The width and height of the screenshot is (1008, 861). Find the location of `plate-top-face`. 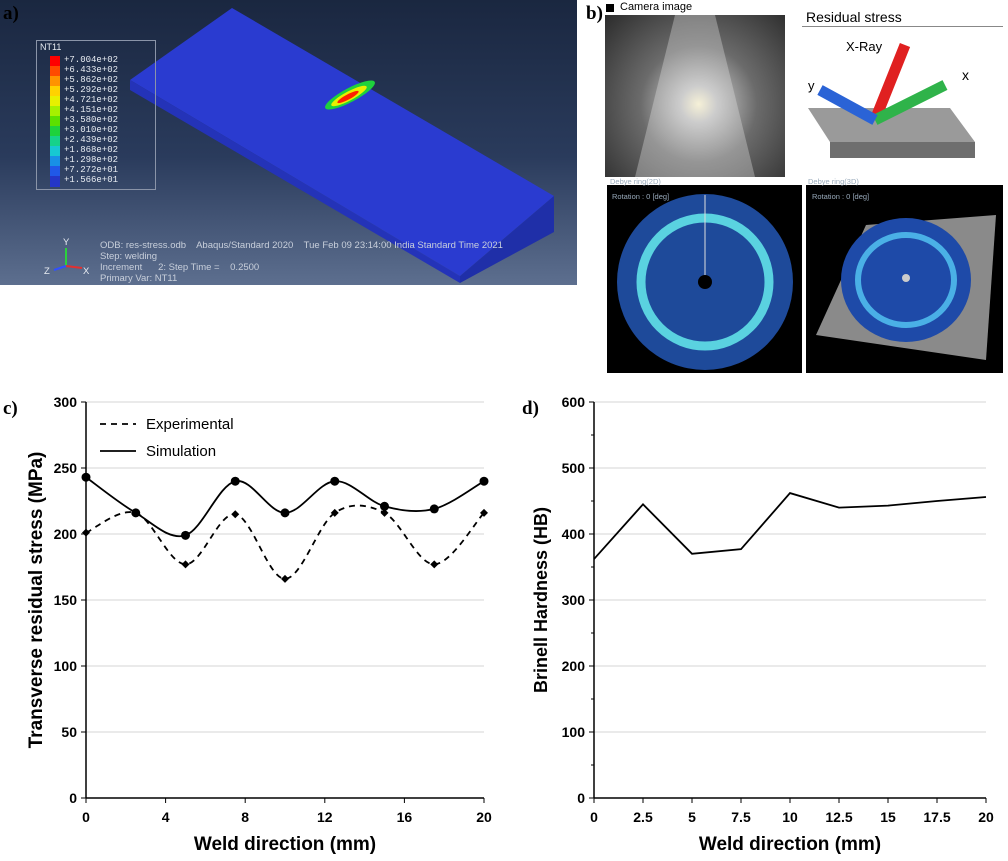

plate-top-face is located at coordinates (342, 142).